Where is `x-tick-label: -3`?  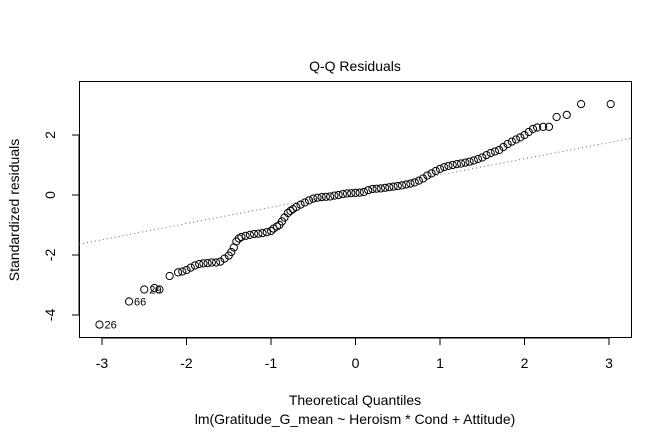 x-tick-label: -3 is located at coordinates (102, 363).